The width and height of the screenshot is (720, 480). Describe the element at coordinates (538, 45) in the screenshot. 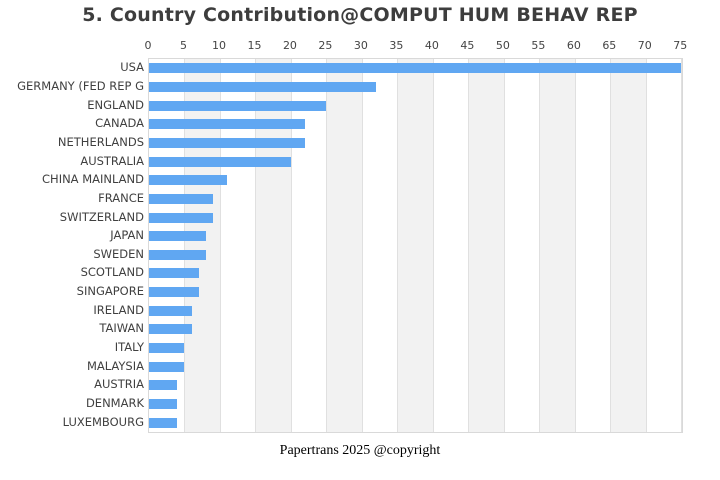

I see `x-tick-label: 55` at that location.